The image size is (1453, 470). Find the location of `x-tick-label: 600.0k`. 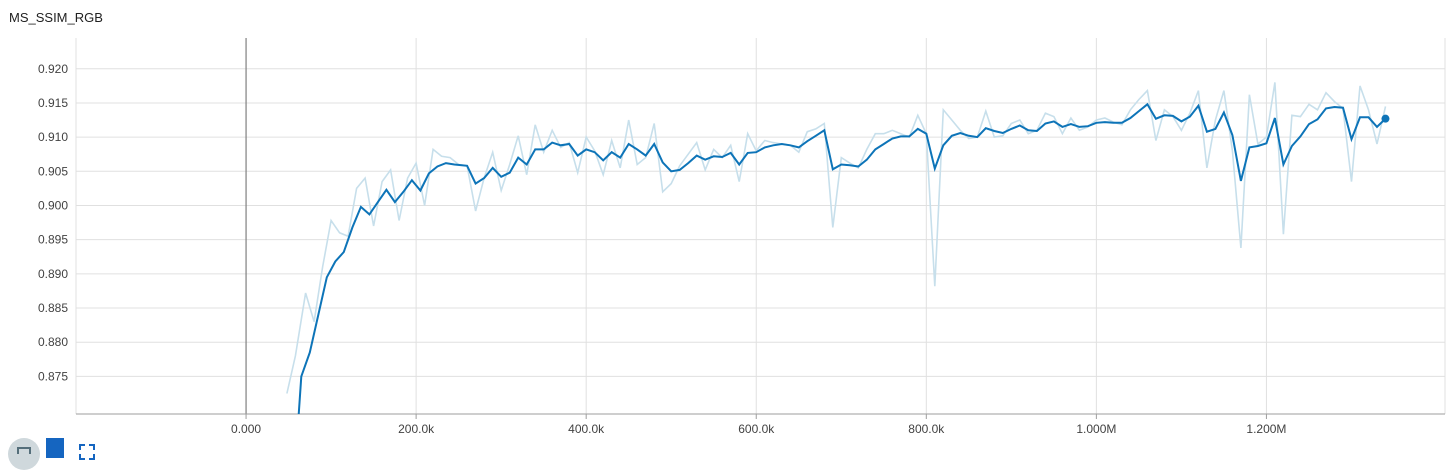

x-tick-label: 600.0k is located at coordinates (756, 429).